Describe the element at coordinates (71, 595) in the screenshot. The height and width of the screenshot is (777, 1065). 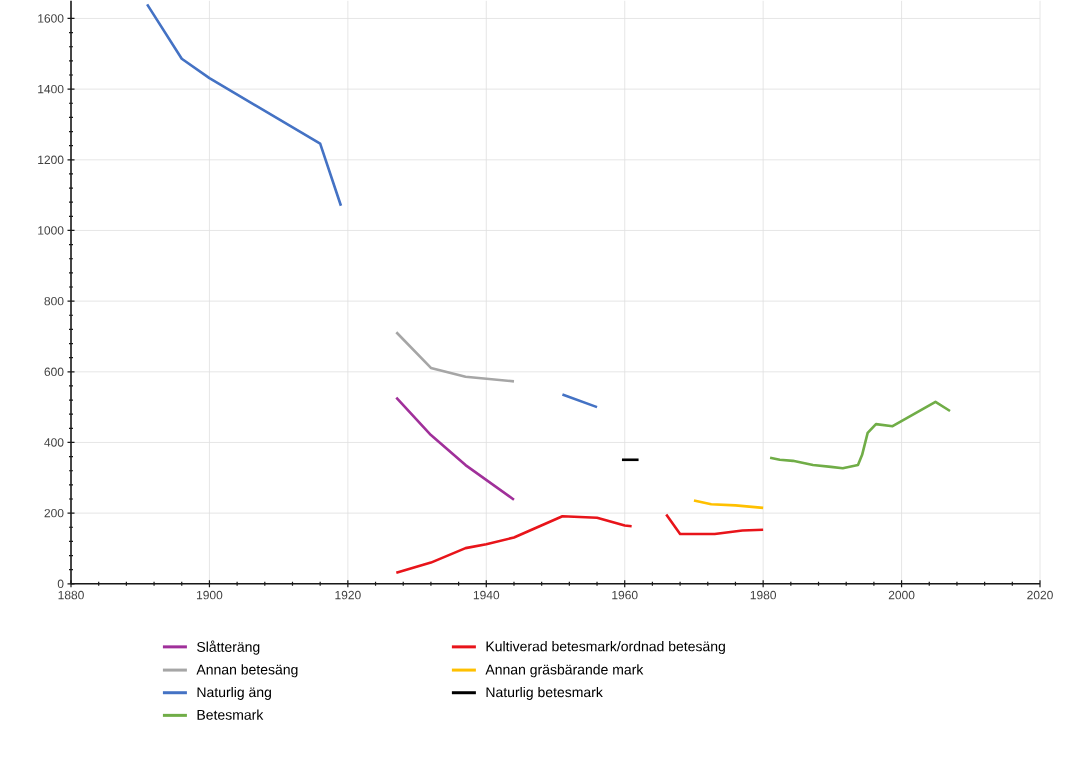
I see `x-tick-label: 1880` at that location.